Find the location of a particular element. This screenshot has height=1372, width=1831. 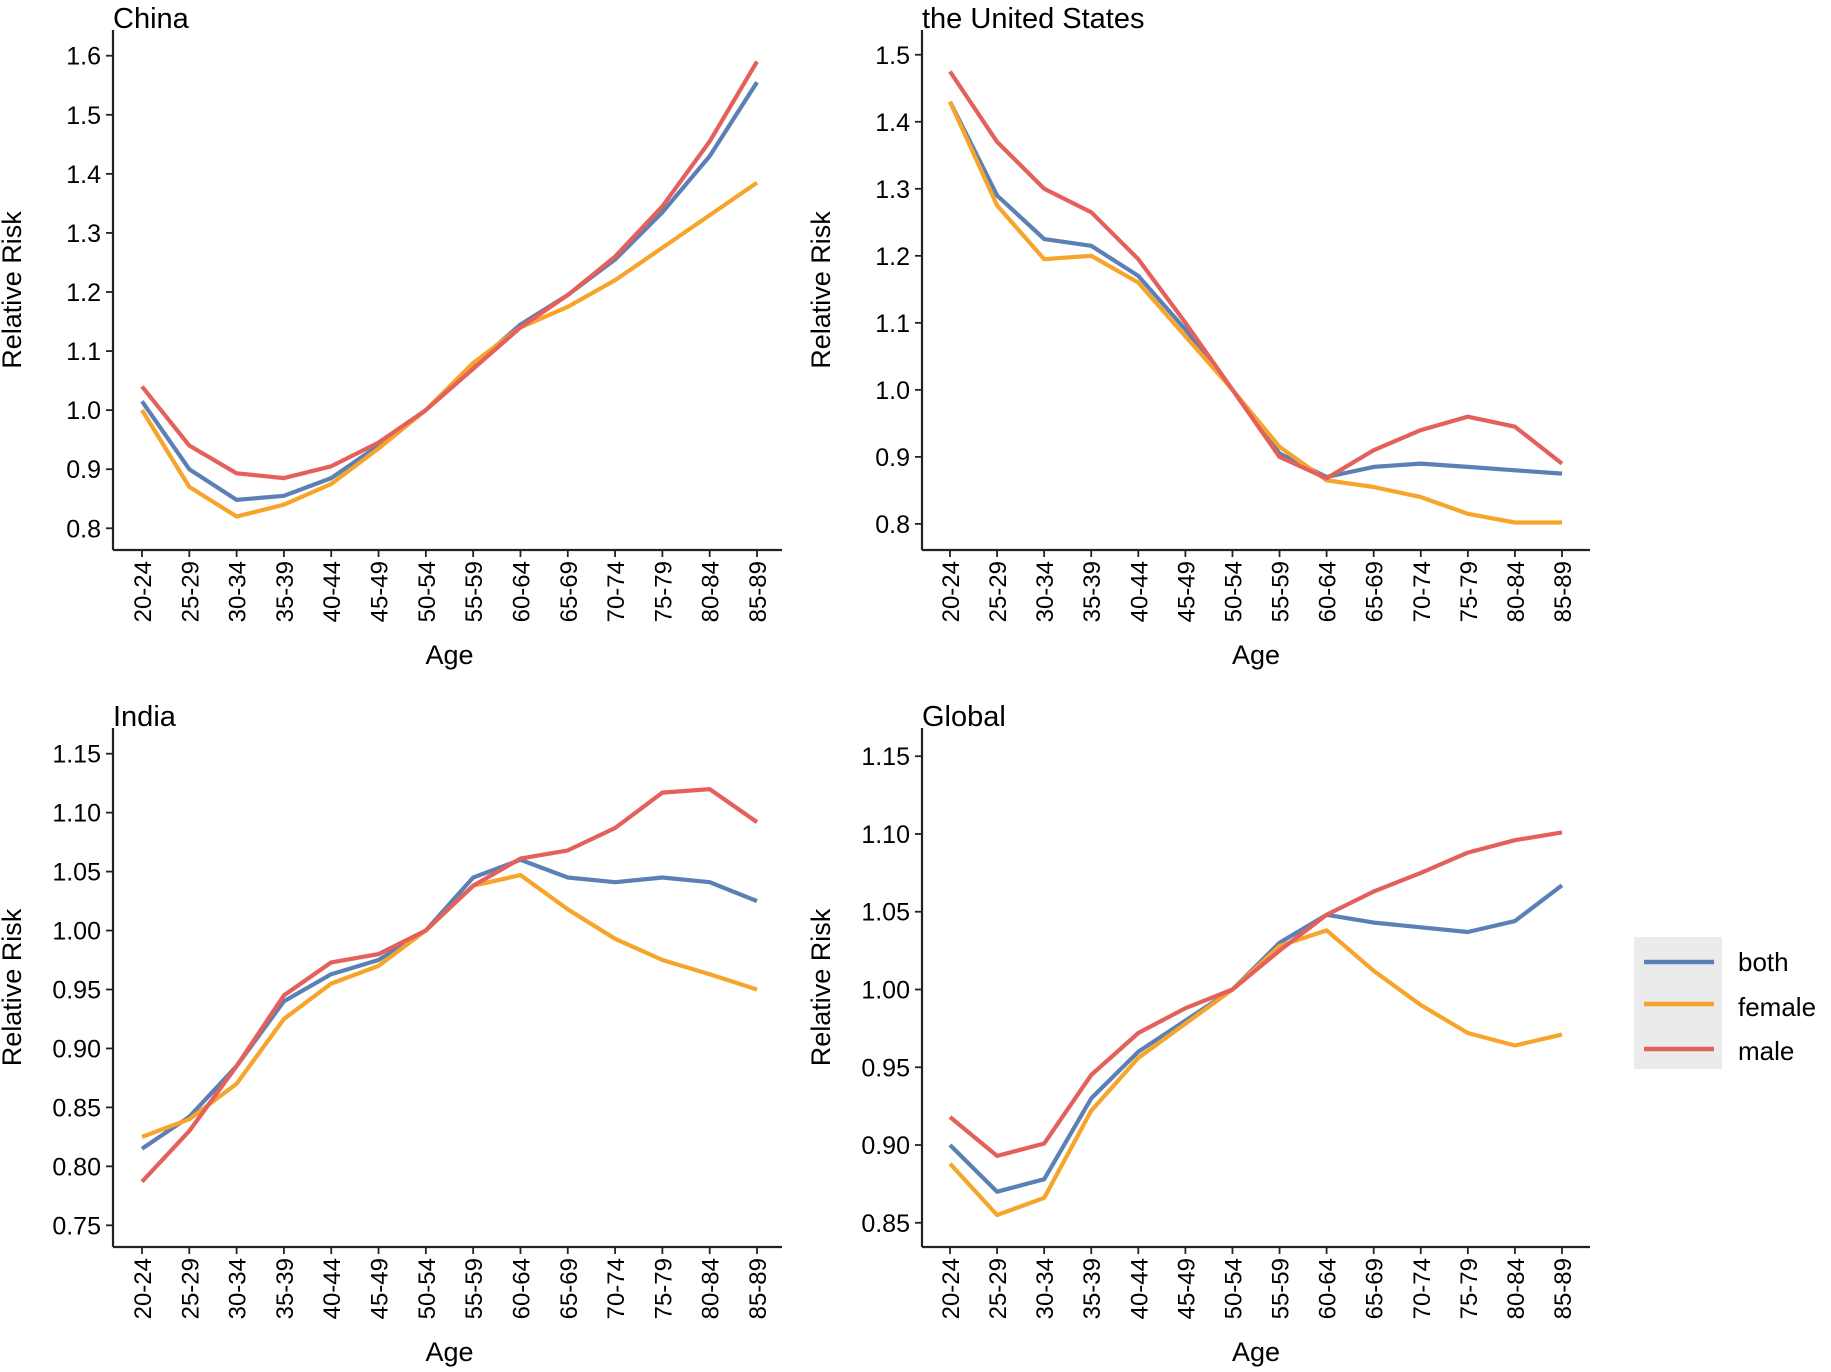

panel-title: China is located at coordinates (151, 19).